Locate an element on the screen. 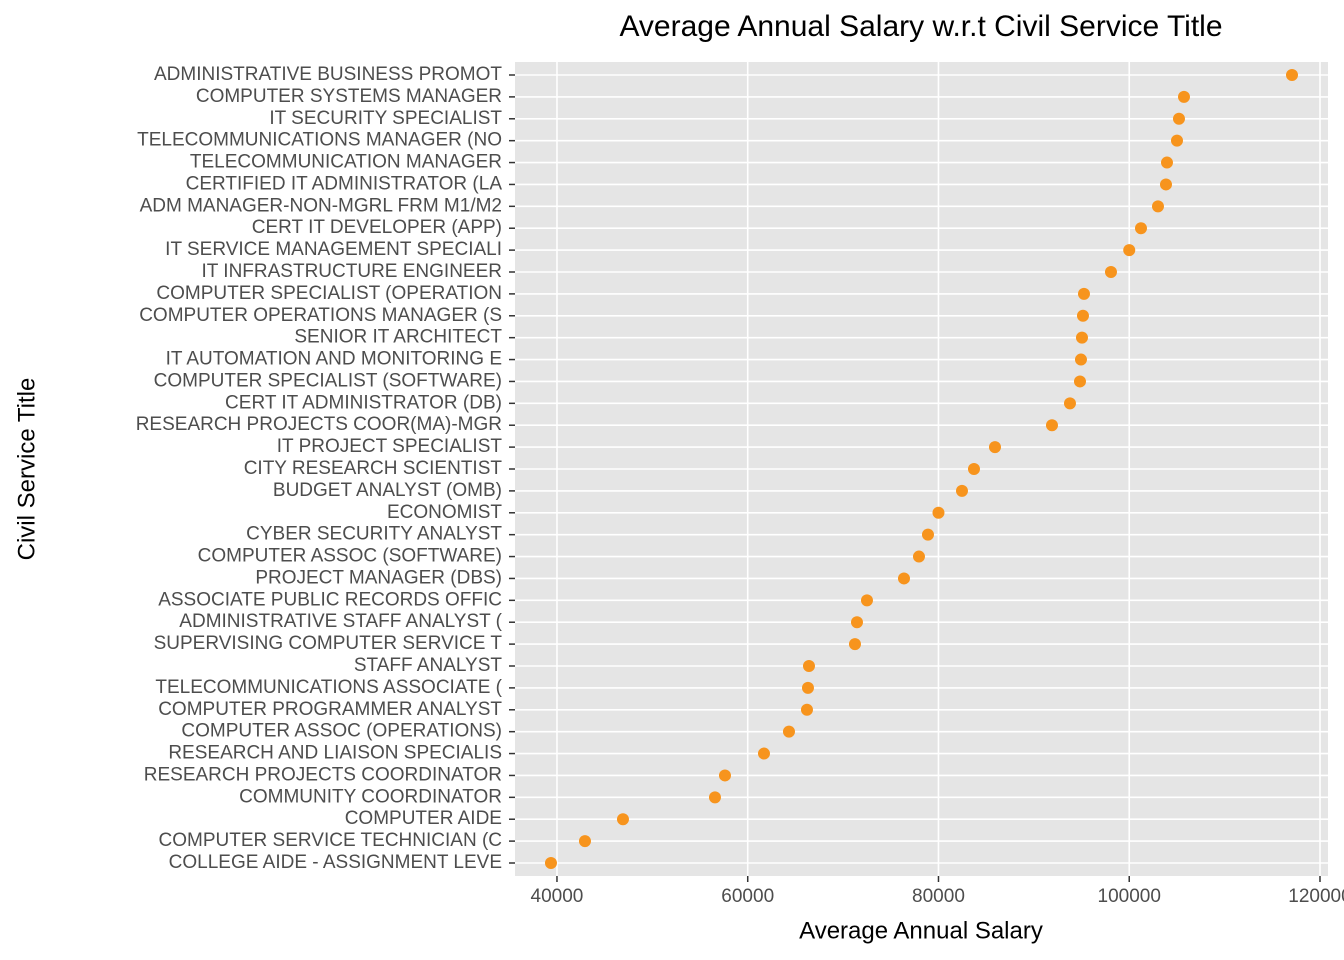 Image resolution: width=1344 pixels, height=960 pixels. y-tick-label: PROJECT MANAGER (DBS) is located at coordinates (378, 577).